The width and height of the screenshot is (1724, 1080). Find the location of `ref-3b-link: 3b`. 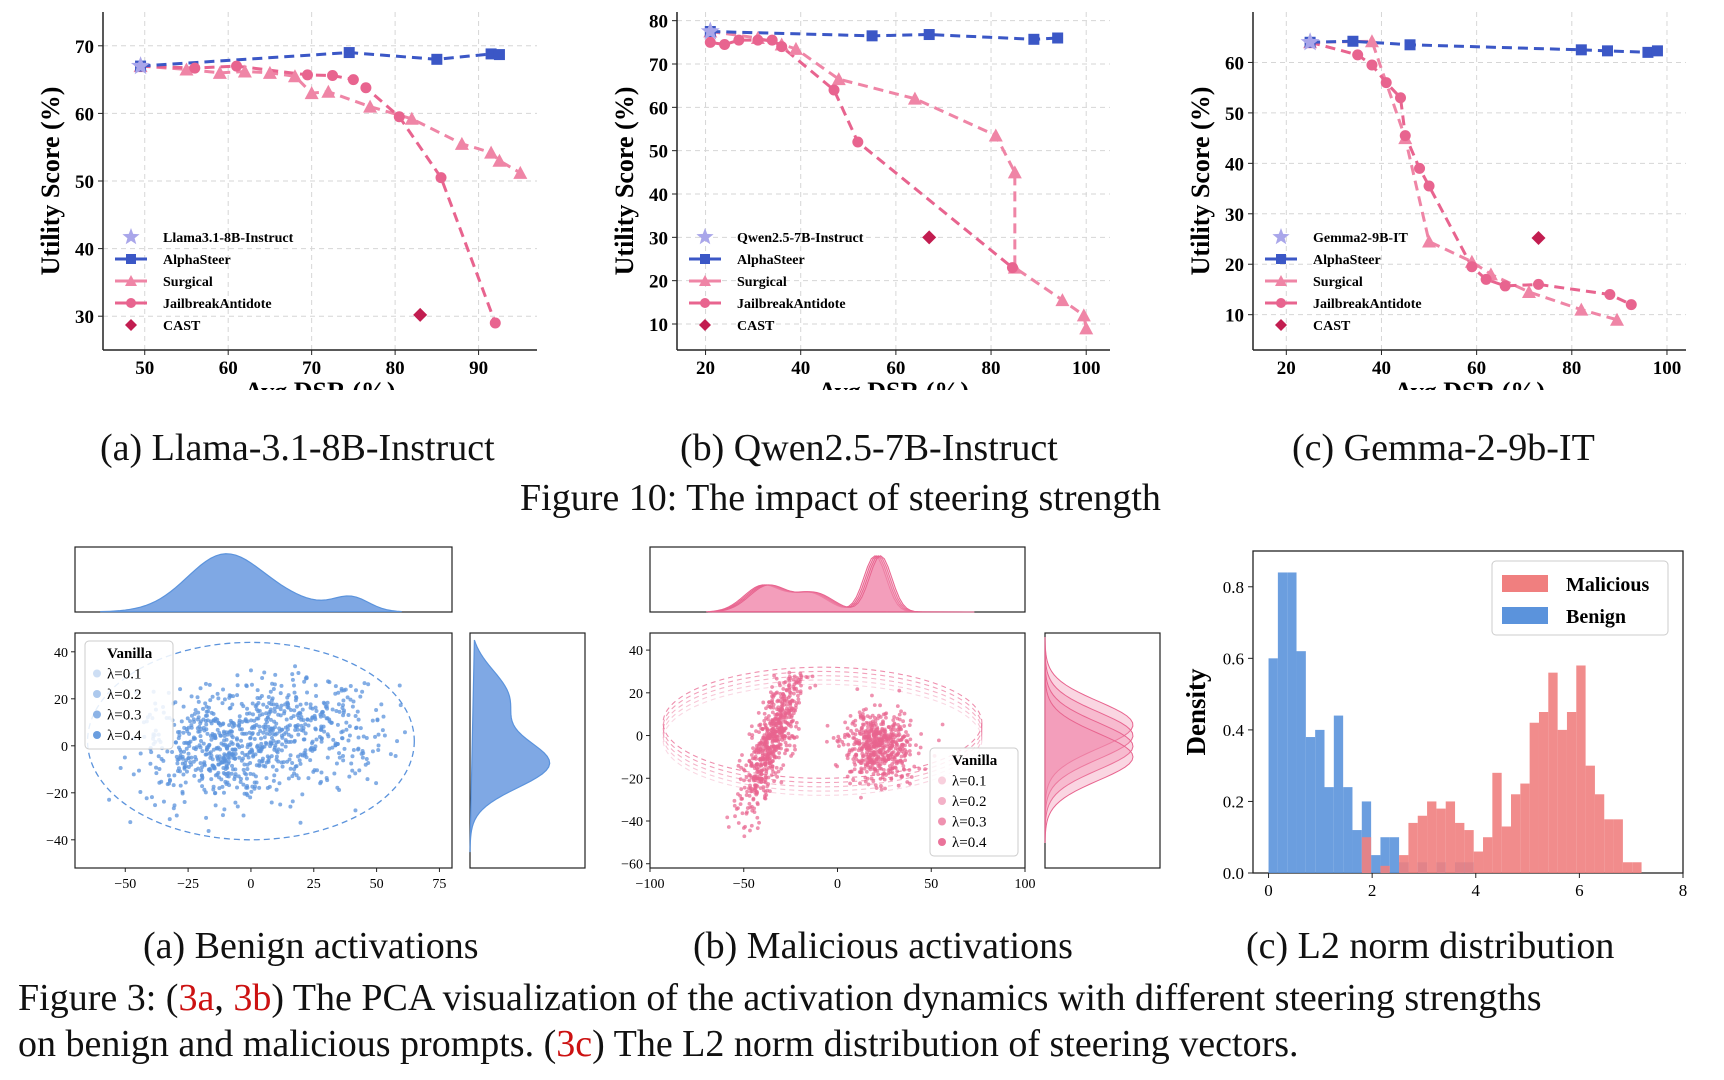

ref-3b-link: 3b is located at coordinates (252, 998).